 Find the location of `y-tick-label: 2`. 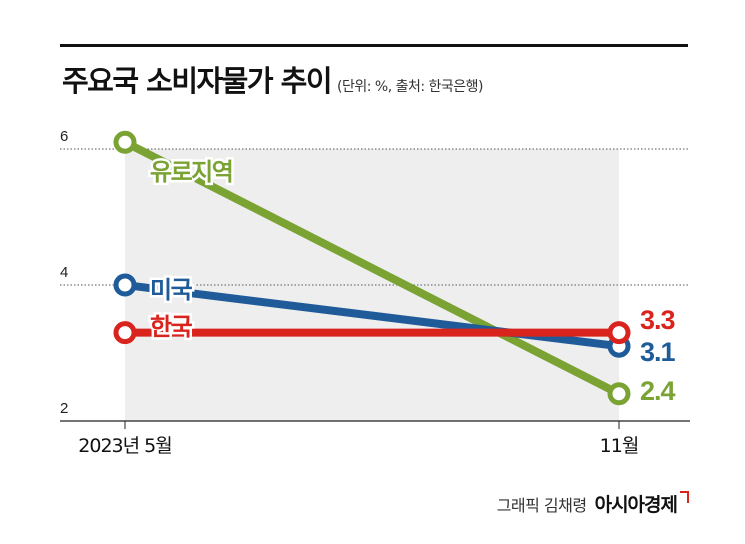

y-tick-label: 2 is located at coordinates (64, 408).